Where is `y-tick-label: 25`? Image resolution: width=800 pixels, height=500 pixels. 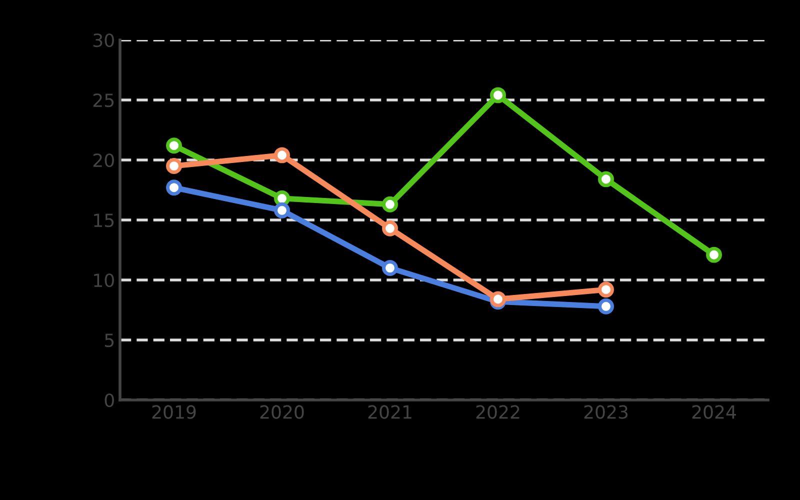
y-tick-label: 25 is located at coordinates (103, 100).